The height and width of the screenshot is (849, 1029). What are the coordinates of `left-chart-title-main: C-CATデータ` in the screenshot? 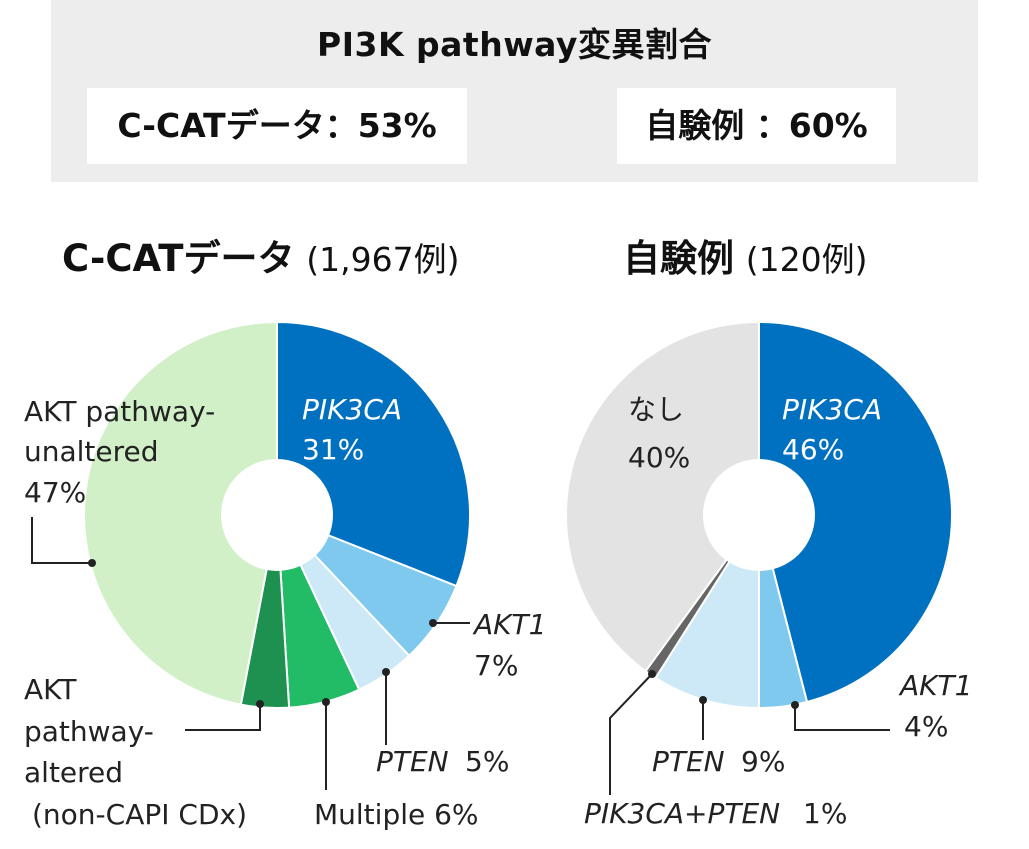 It's located at (178, 258).